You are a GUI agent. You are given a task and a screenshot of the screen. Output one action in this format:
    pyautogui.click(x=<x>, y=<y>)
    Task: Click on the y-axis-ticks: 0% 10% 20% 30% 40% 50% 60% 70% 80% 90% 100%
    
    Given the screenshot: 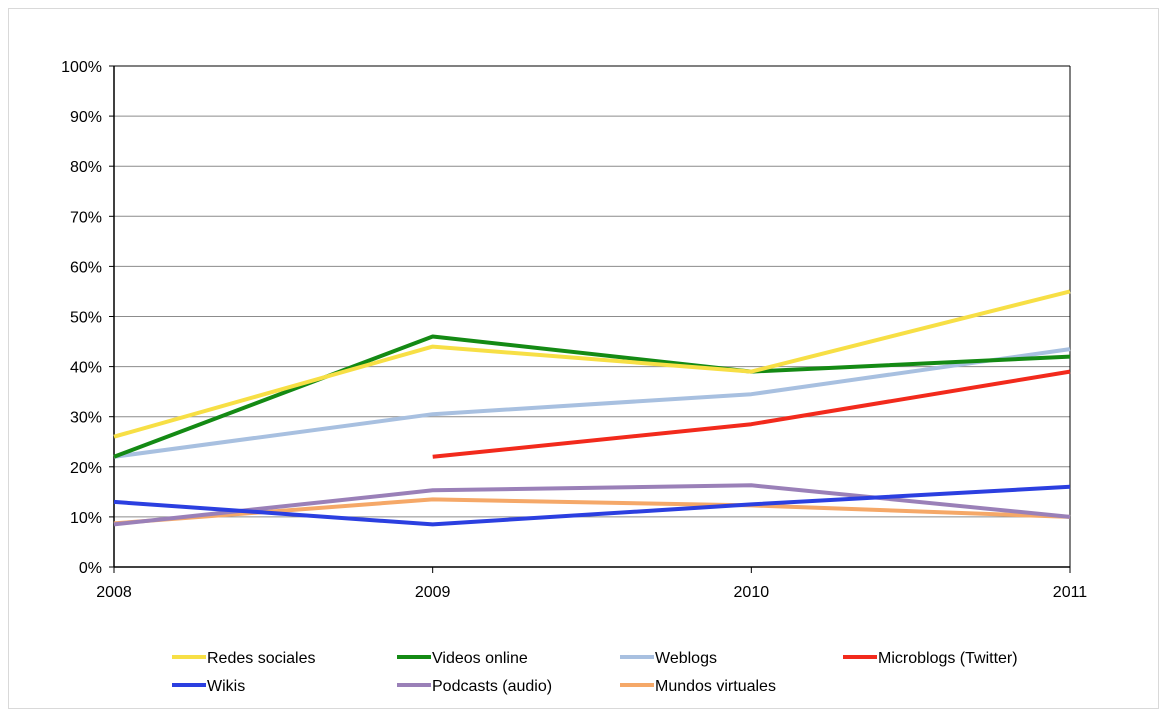 What is the action you would take?
    pyautogui.click(x=87, y=318)
    